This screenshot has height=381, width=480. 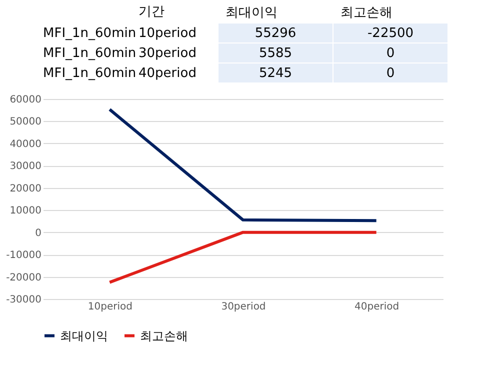 What do you see at coordinates (26, 122) in the screenshot?
I see `y-tick-label: 50000` at bounding box center [26, 122].